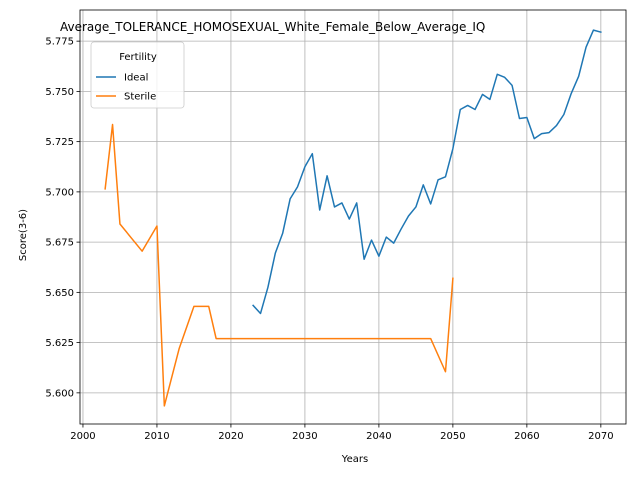 Image resolution: width=640 pixels, height=480 pixels. Describe the element at coordinates (62, 218) in the screenshot. I see `y-axis-ticks: 5.600 5.625 5.650 5.675 5.700 5.725 5.750 5.775` at that location.